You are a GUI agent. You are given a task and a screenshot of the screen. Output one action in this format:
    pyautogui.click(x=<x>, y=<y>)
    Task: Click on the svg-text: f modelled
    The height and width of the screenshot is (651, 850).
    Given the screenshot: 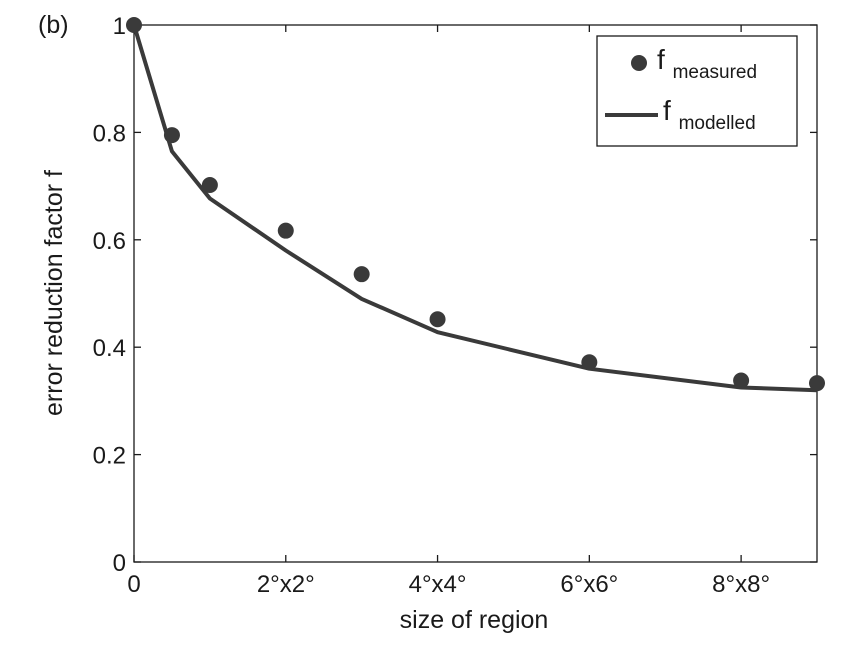 What is the action you would take?
    pyautogui.click(x=709, y=114)
    